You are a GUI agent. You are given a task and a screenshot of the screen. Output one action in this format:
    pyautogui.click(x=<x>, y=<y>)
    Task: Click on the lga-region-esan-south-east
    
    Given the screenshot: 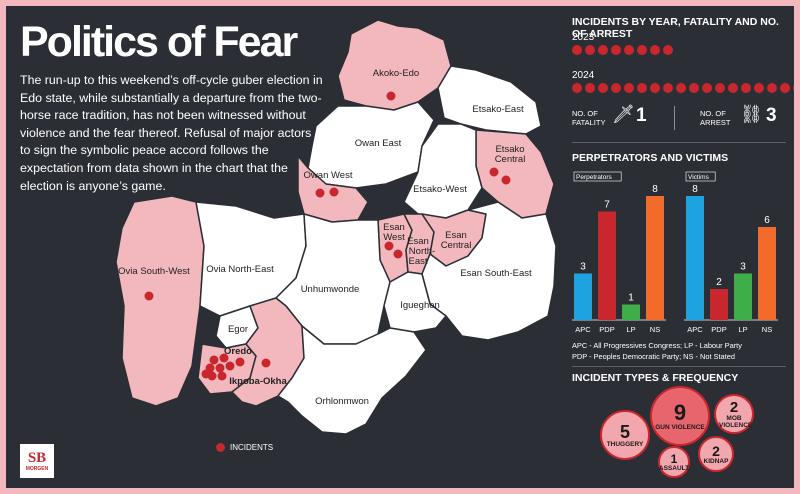 What is the action you would take?
    pyautogui.click(x=489, y=271)
    